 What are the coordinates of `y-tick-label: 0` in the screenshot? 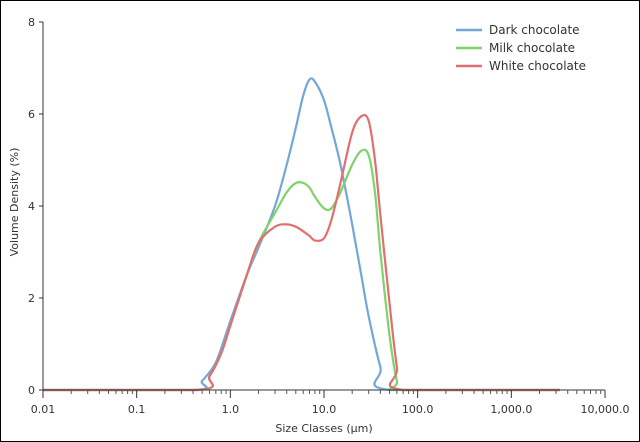 It's located at (31, 390).